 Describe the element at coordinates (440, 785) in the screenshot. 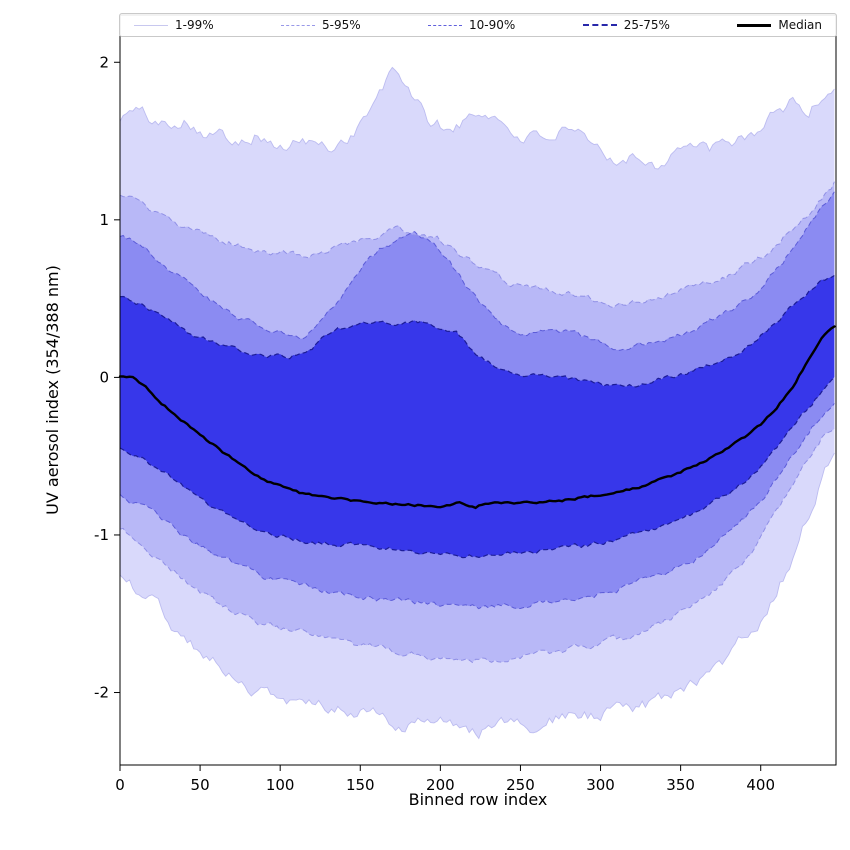

I see `x-tick-label: 200` at that location.